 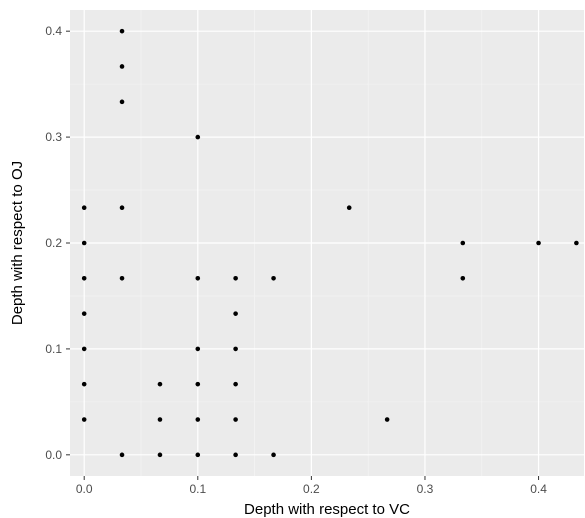 I want to click on x-tick-label: 0.3, so click(x=425, y=489).